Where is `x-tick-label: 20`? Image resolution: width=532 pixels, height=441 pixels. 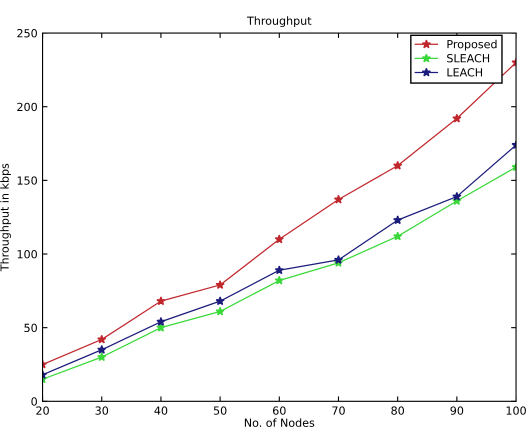
x-tick-label: 20 is located at coordinates (42, 410).